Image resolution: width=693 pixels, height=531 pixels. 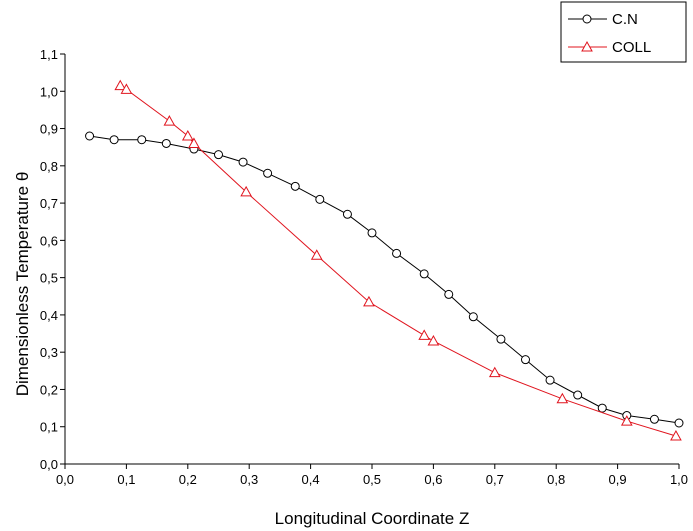 I want to click on x-tick-label: 0,5, so click(x=372, y=479).